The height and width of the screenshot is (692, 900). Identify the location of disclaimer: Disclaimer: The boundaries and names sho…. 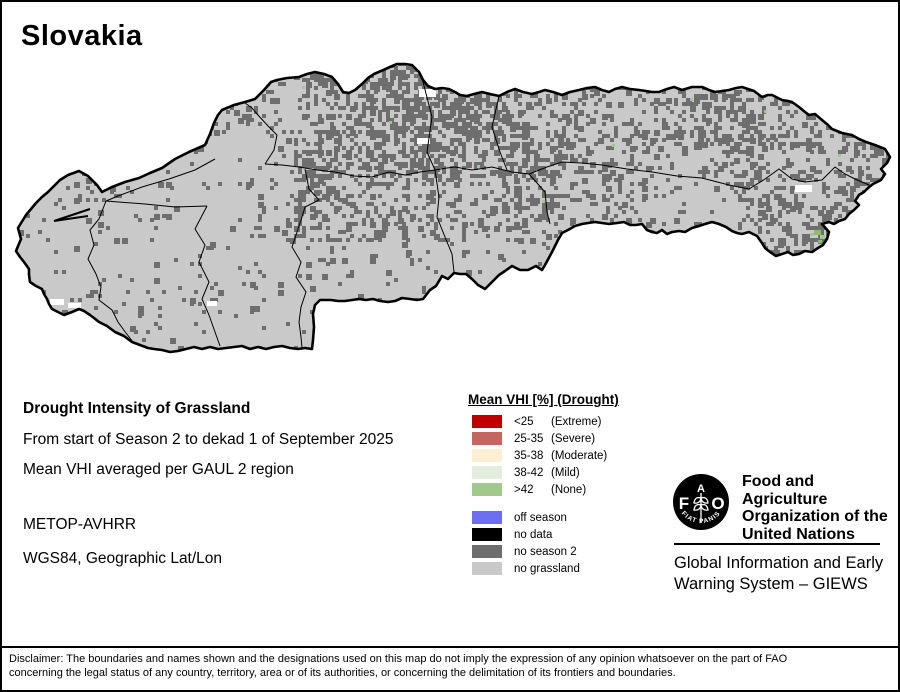
(450, 668).